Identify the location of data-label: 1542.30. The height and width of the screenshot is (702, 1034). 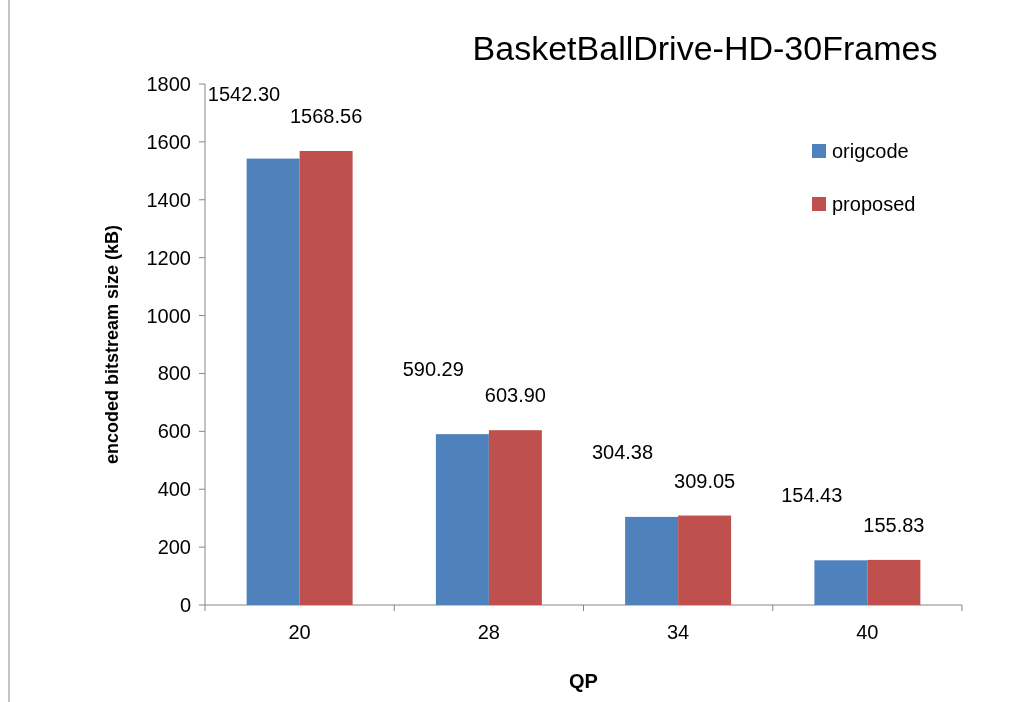
(244, 93).